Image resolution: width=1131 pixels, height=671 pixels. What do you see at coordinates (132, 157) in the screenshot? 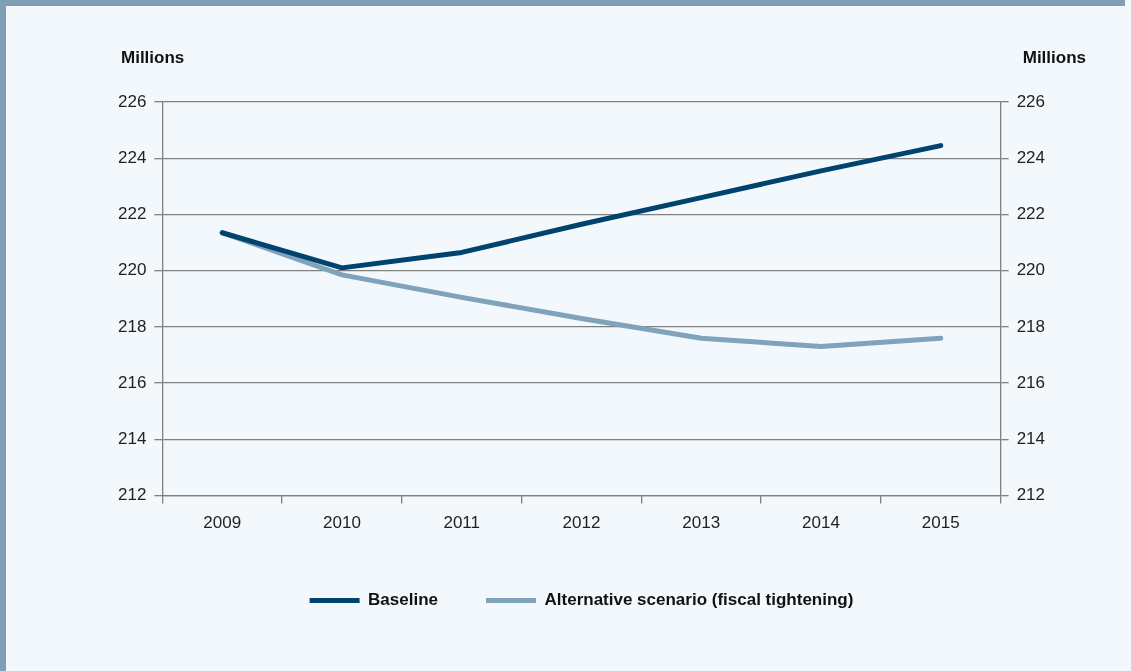
I see `y-tick-label: 224` at bounding box center [132, 157].